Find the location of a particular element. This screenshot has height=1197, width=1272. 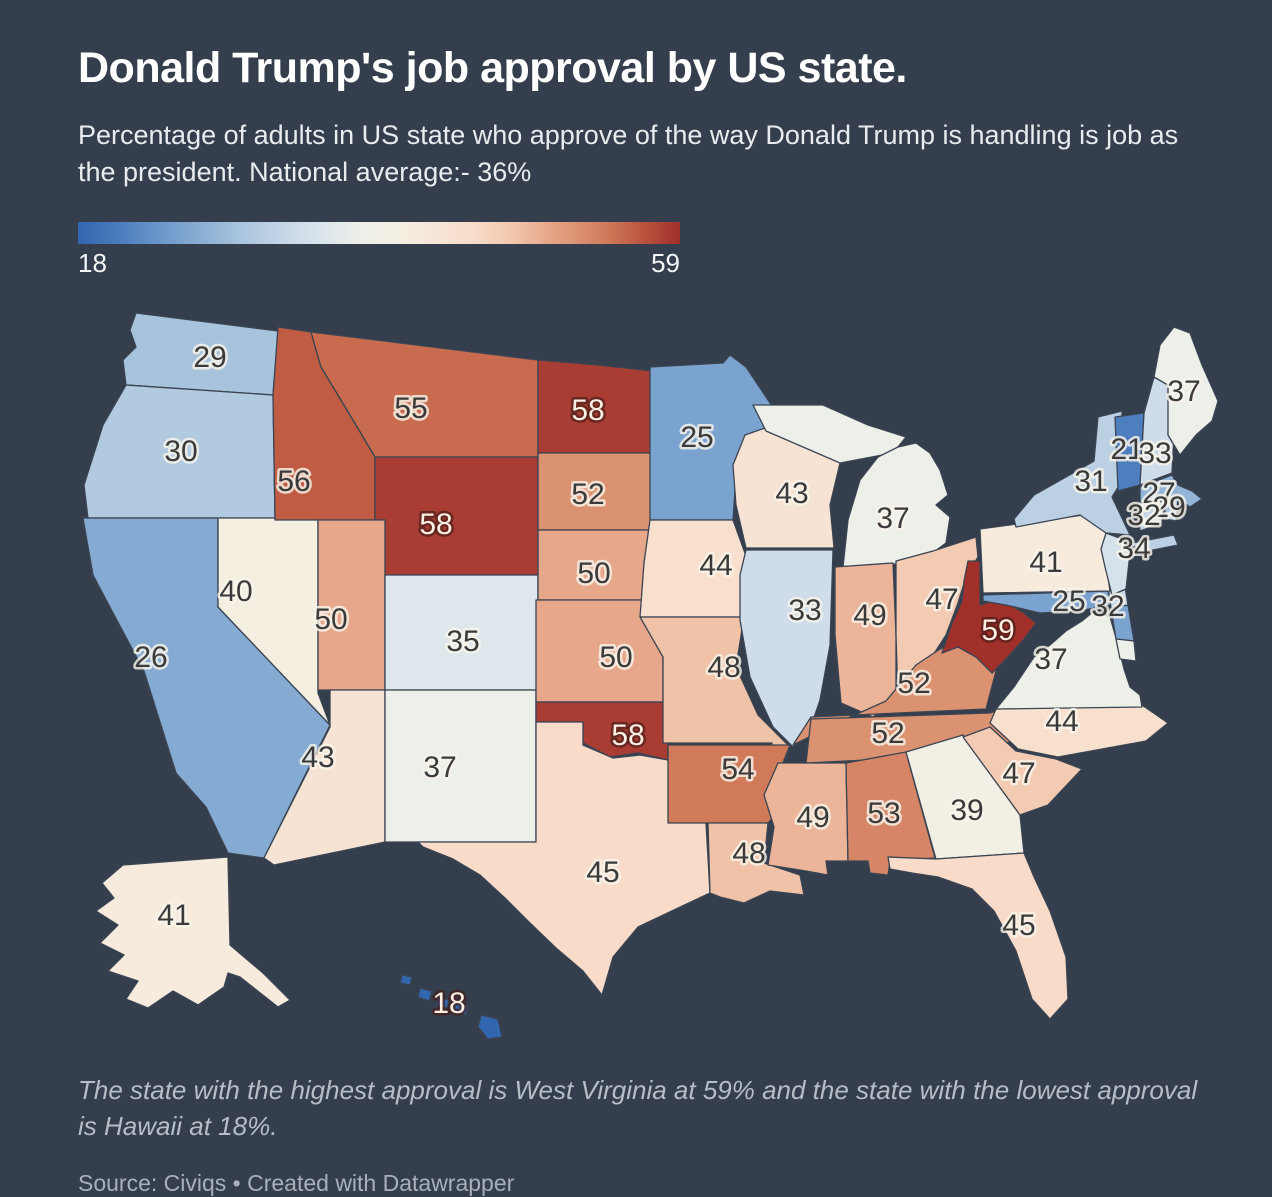

state-tx is located at coordinates (564, 858).